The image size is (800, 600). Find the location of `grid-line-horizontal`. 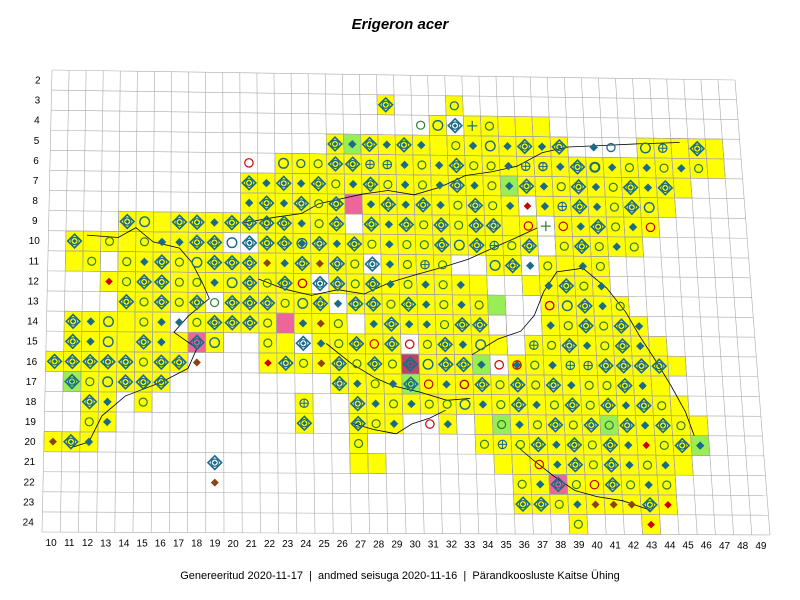

grid-line-horizontal is located at coordinates (399, 274).